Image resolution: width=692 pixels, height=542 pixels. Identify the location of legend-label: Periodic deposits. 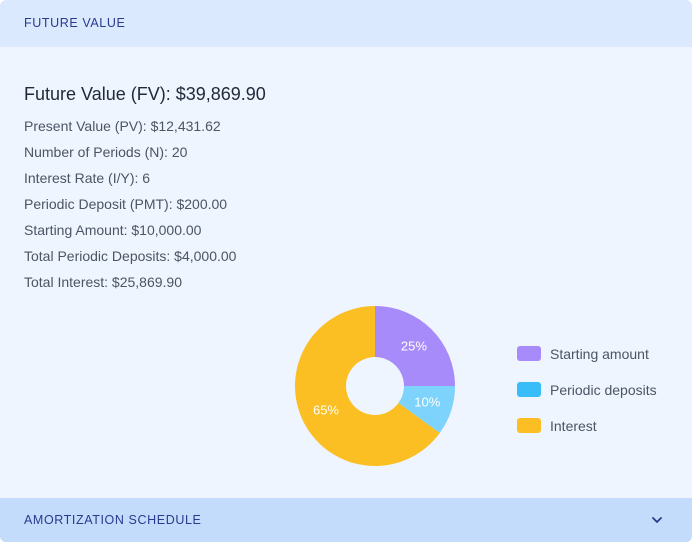
(603, 390).